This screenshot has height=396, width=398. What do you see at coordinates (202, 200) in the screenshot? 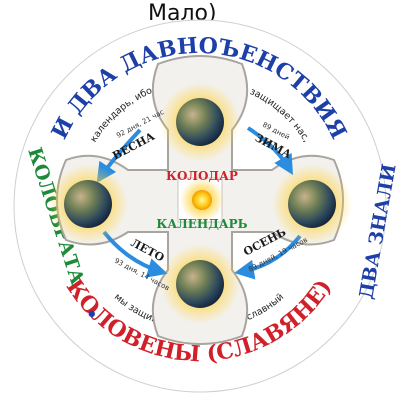
I see `sun-icon` at bounding box center [202, 200].